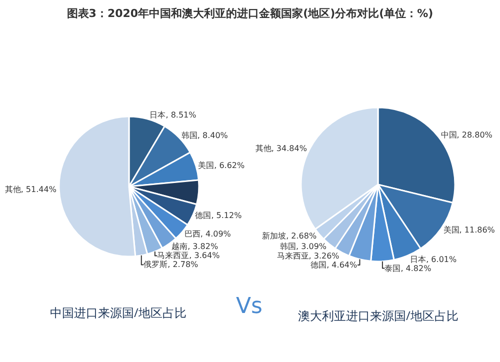 The width and height of the screenshot is (500, 362). What do you see at coordinates (378, 315) in the screenshot?
I see `text: 澳大利亚进口来源国/地区占比` at bounding box center [378, 315].